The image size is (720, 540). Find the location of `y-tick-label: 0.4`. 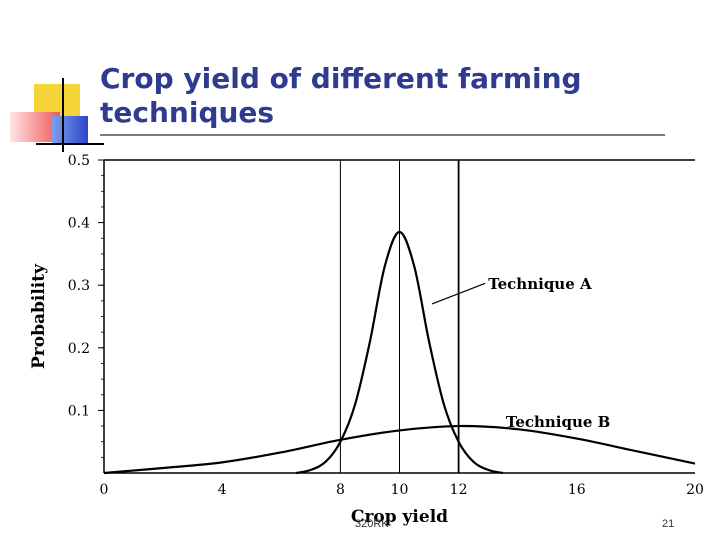

y-tick-label: 0.4 is located at coordinates (79, 224).